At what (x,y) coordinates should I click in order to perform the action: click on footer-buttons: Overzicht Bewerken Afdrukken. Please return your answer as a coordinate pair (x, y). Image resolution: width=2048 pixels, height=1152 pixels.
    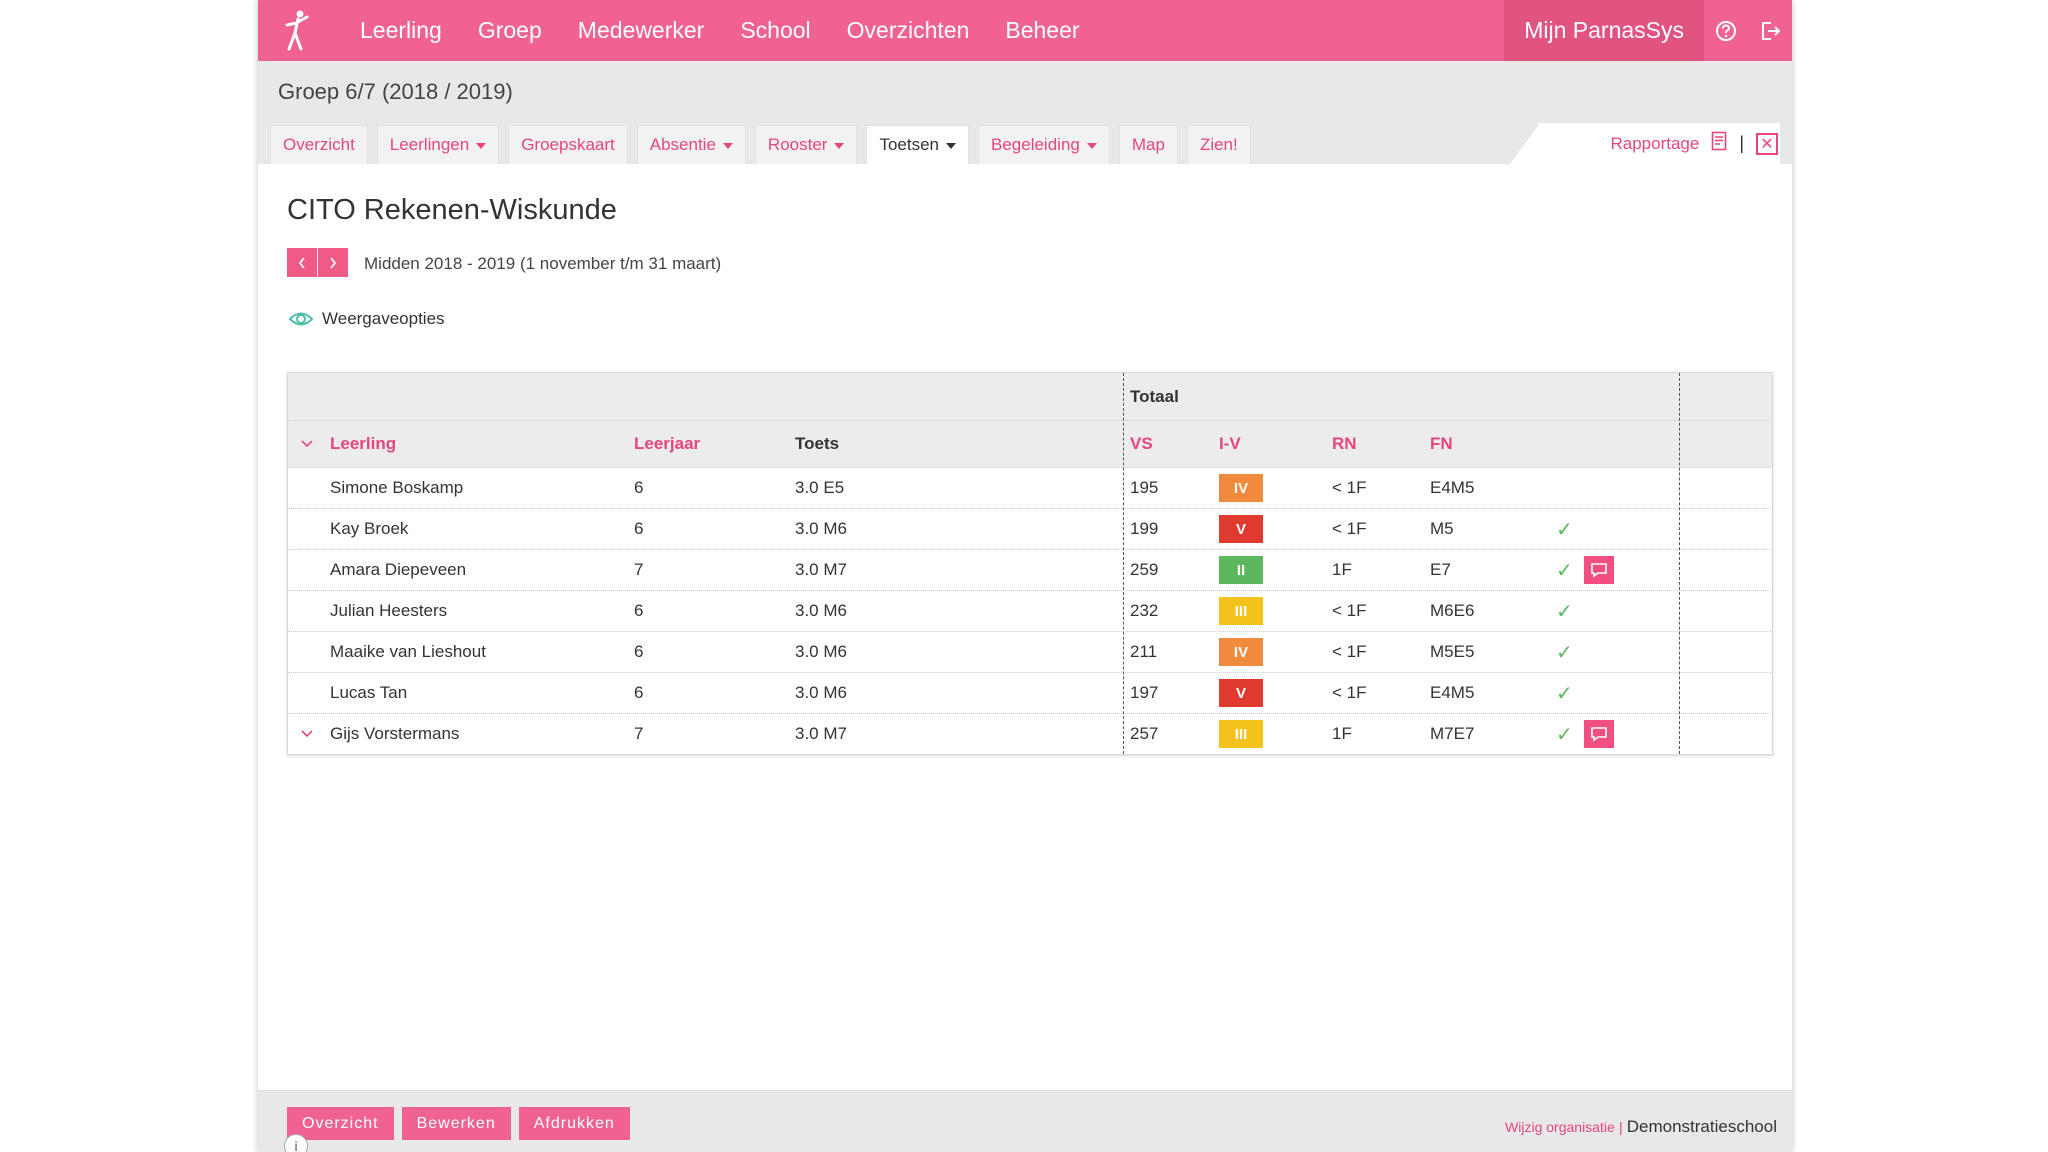
    Looking at the image, I should click on (458, 1123).